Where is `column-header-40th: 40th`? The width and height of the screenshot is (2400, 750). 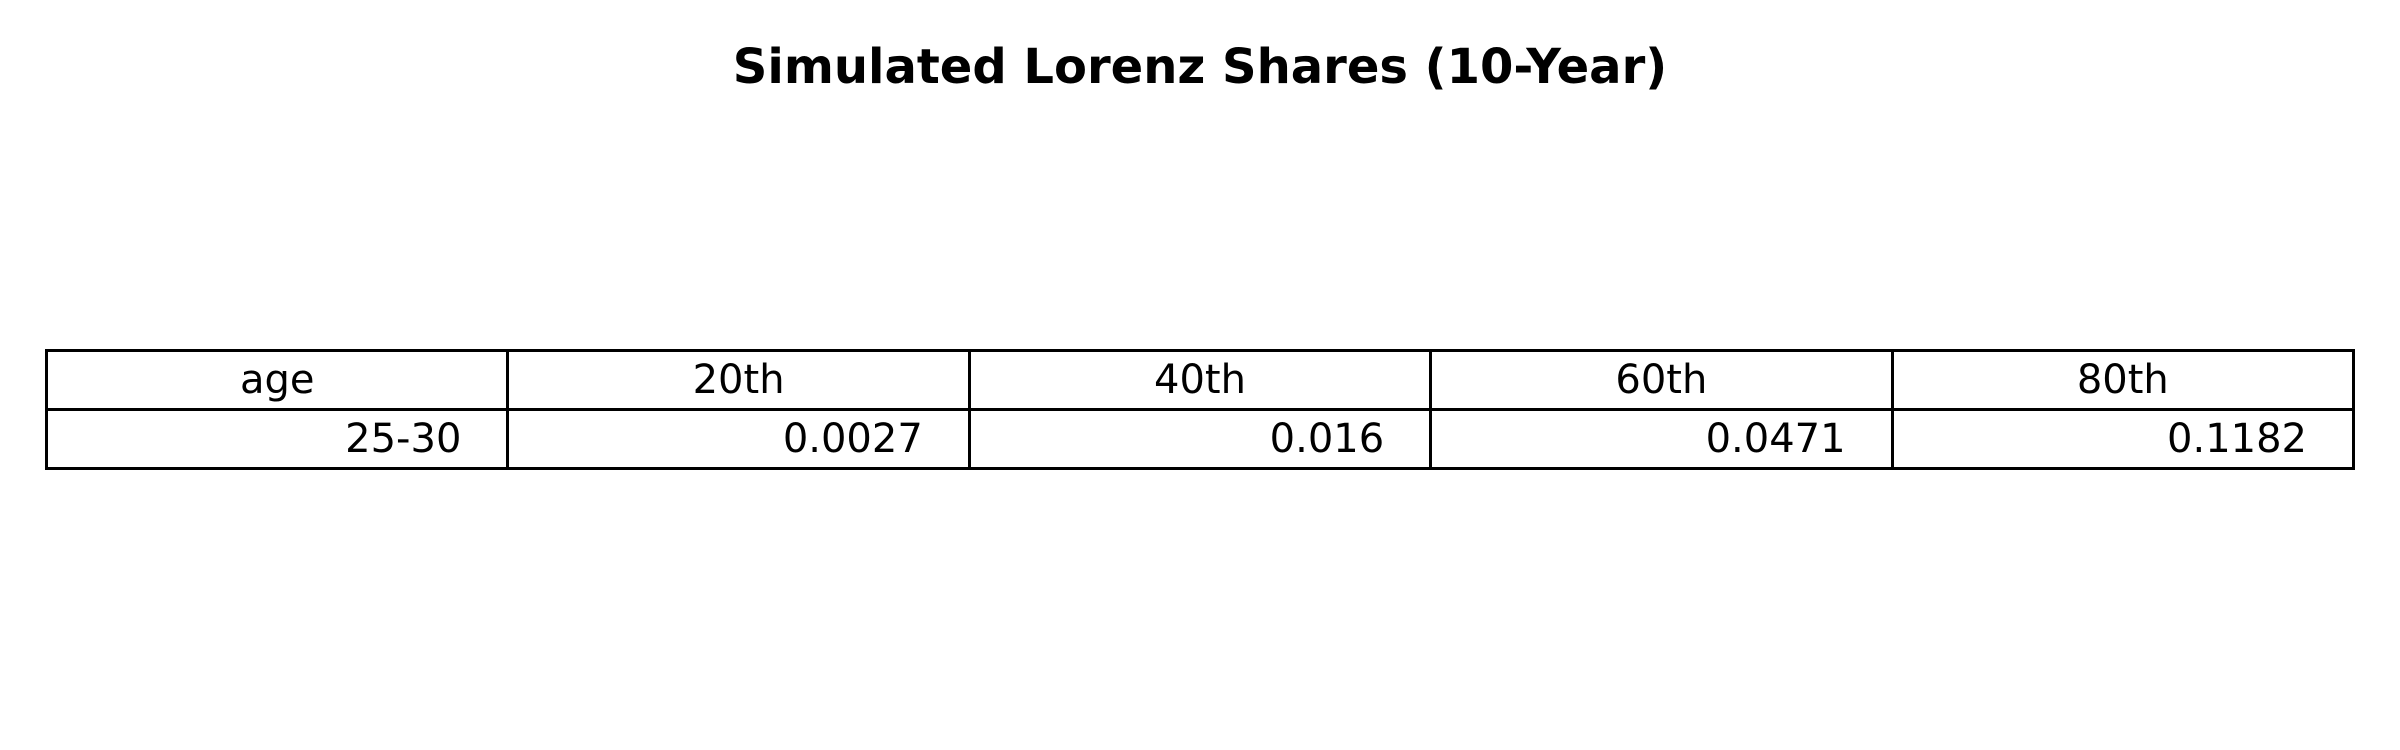 column-header-40th: 40th is located at coordinates (1200, 380).